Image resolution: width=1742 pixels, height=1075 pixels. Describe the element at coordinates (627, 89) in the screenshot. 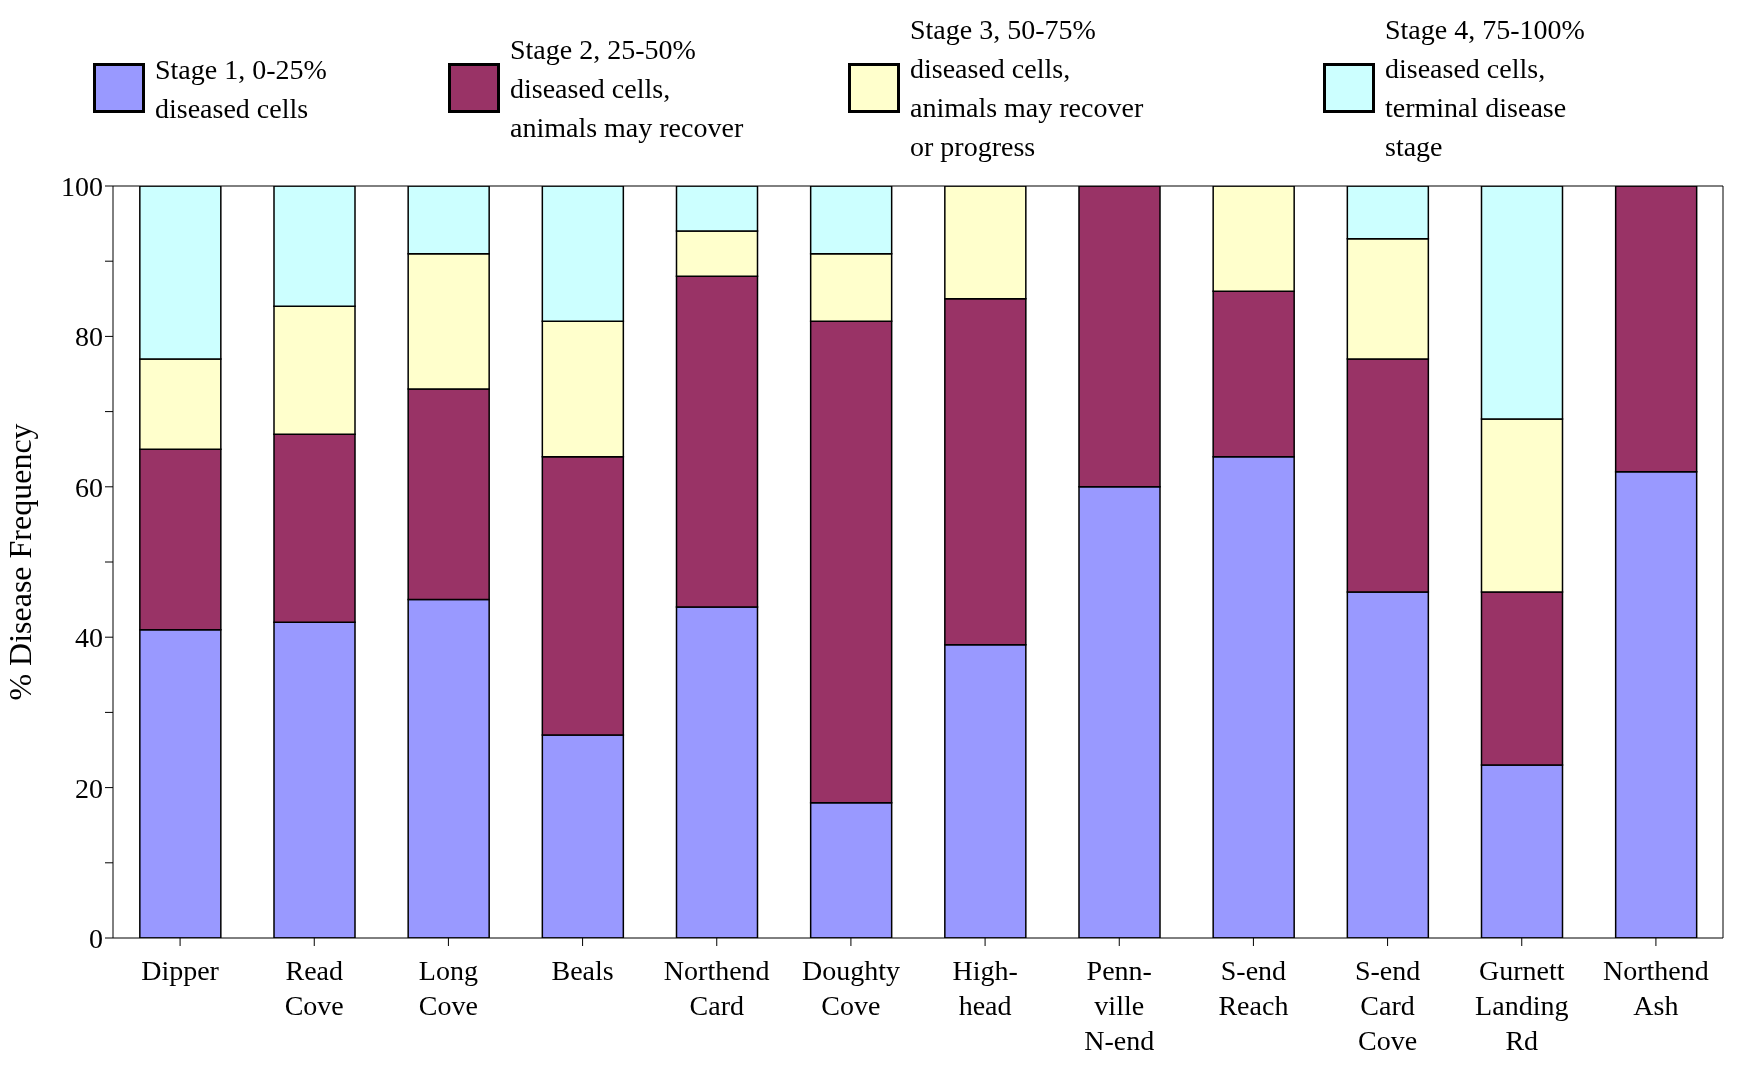

I see `legend-label: Stage 2, 25-50% diseased cells, animals may recover` at that location.